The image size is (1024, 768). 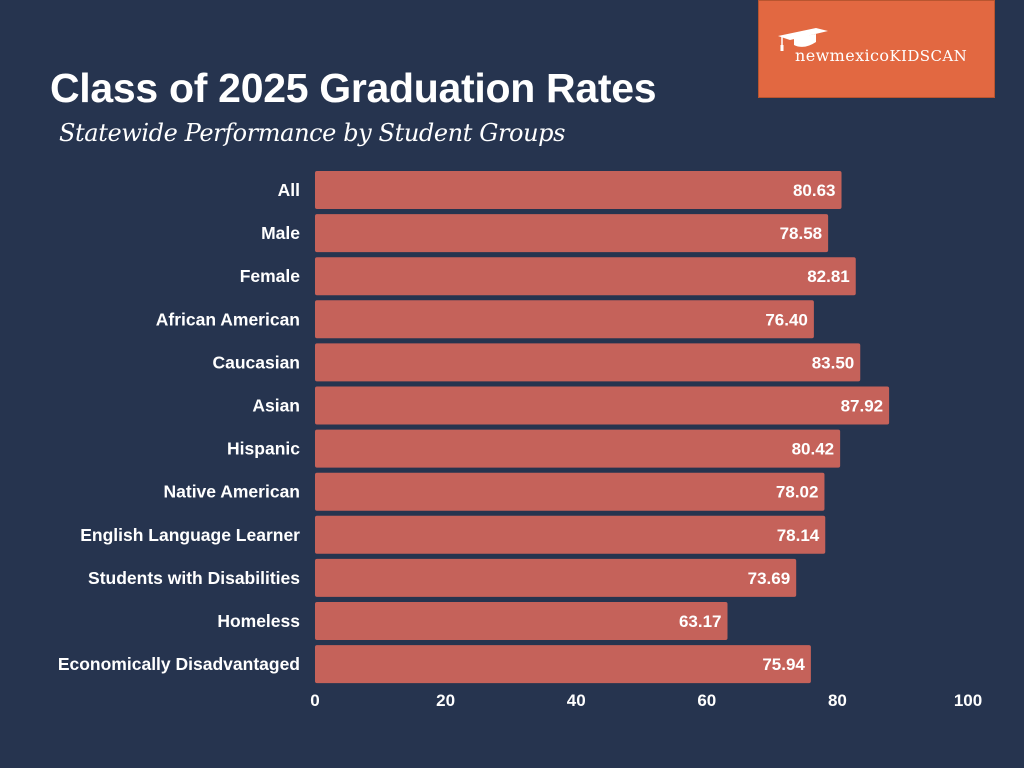 What do you see at coordinates (280, 233) in the screenshot?
I see `category-label-male: Male` at bounding box center [280, 233].